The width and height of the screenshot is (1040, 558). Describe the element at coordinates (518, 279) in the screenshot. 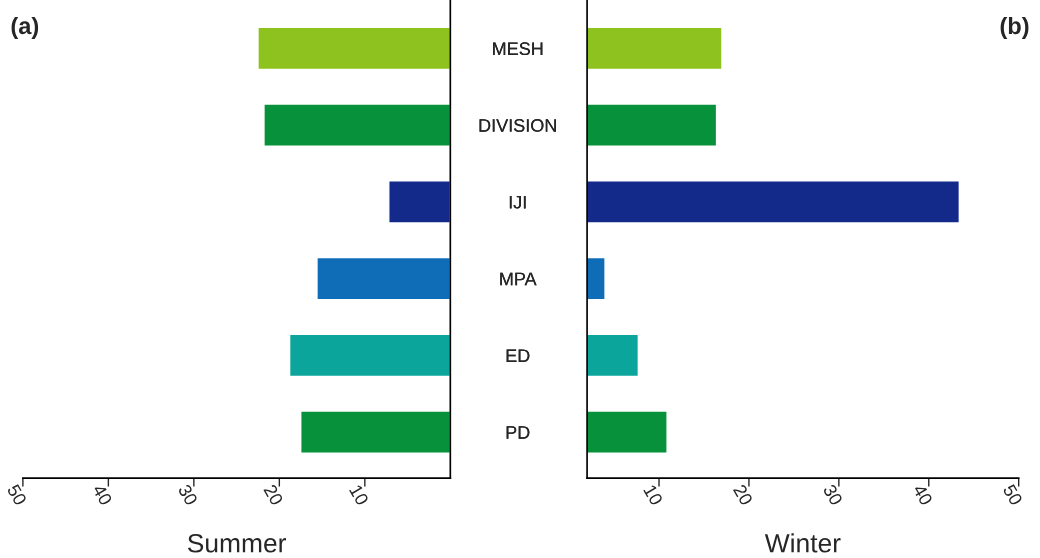

I see `y-tick-label: MPA` at that location.